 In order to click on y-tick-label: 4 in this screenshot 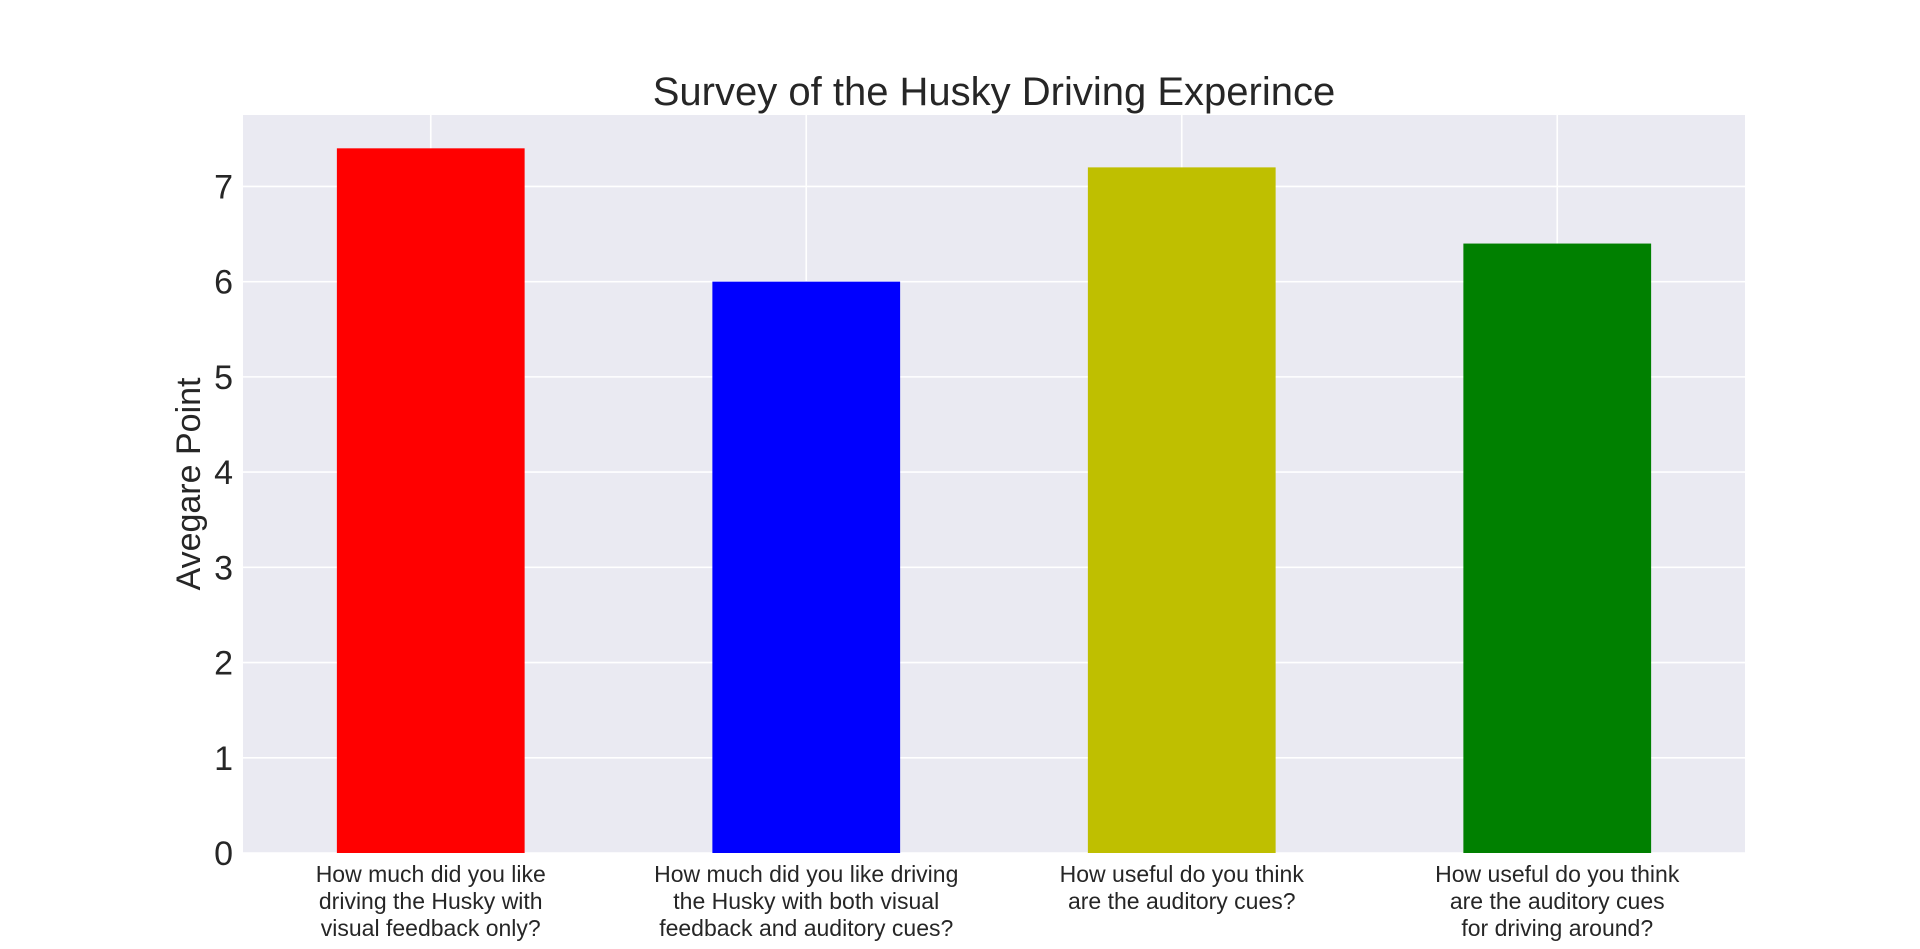, I will do `click(223, 473)`.